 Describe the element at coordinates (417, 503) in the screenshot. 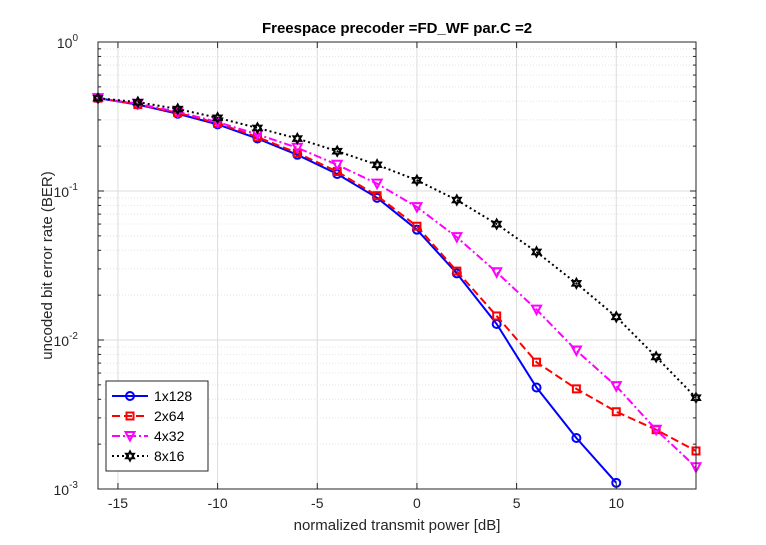

I see `x-tick-label: 0` at that location.